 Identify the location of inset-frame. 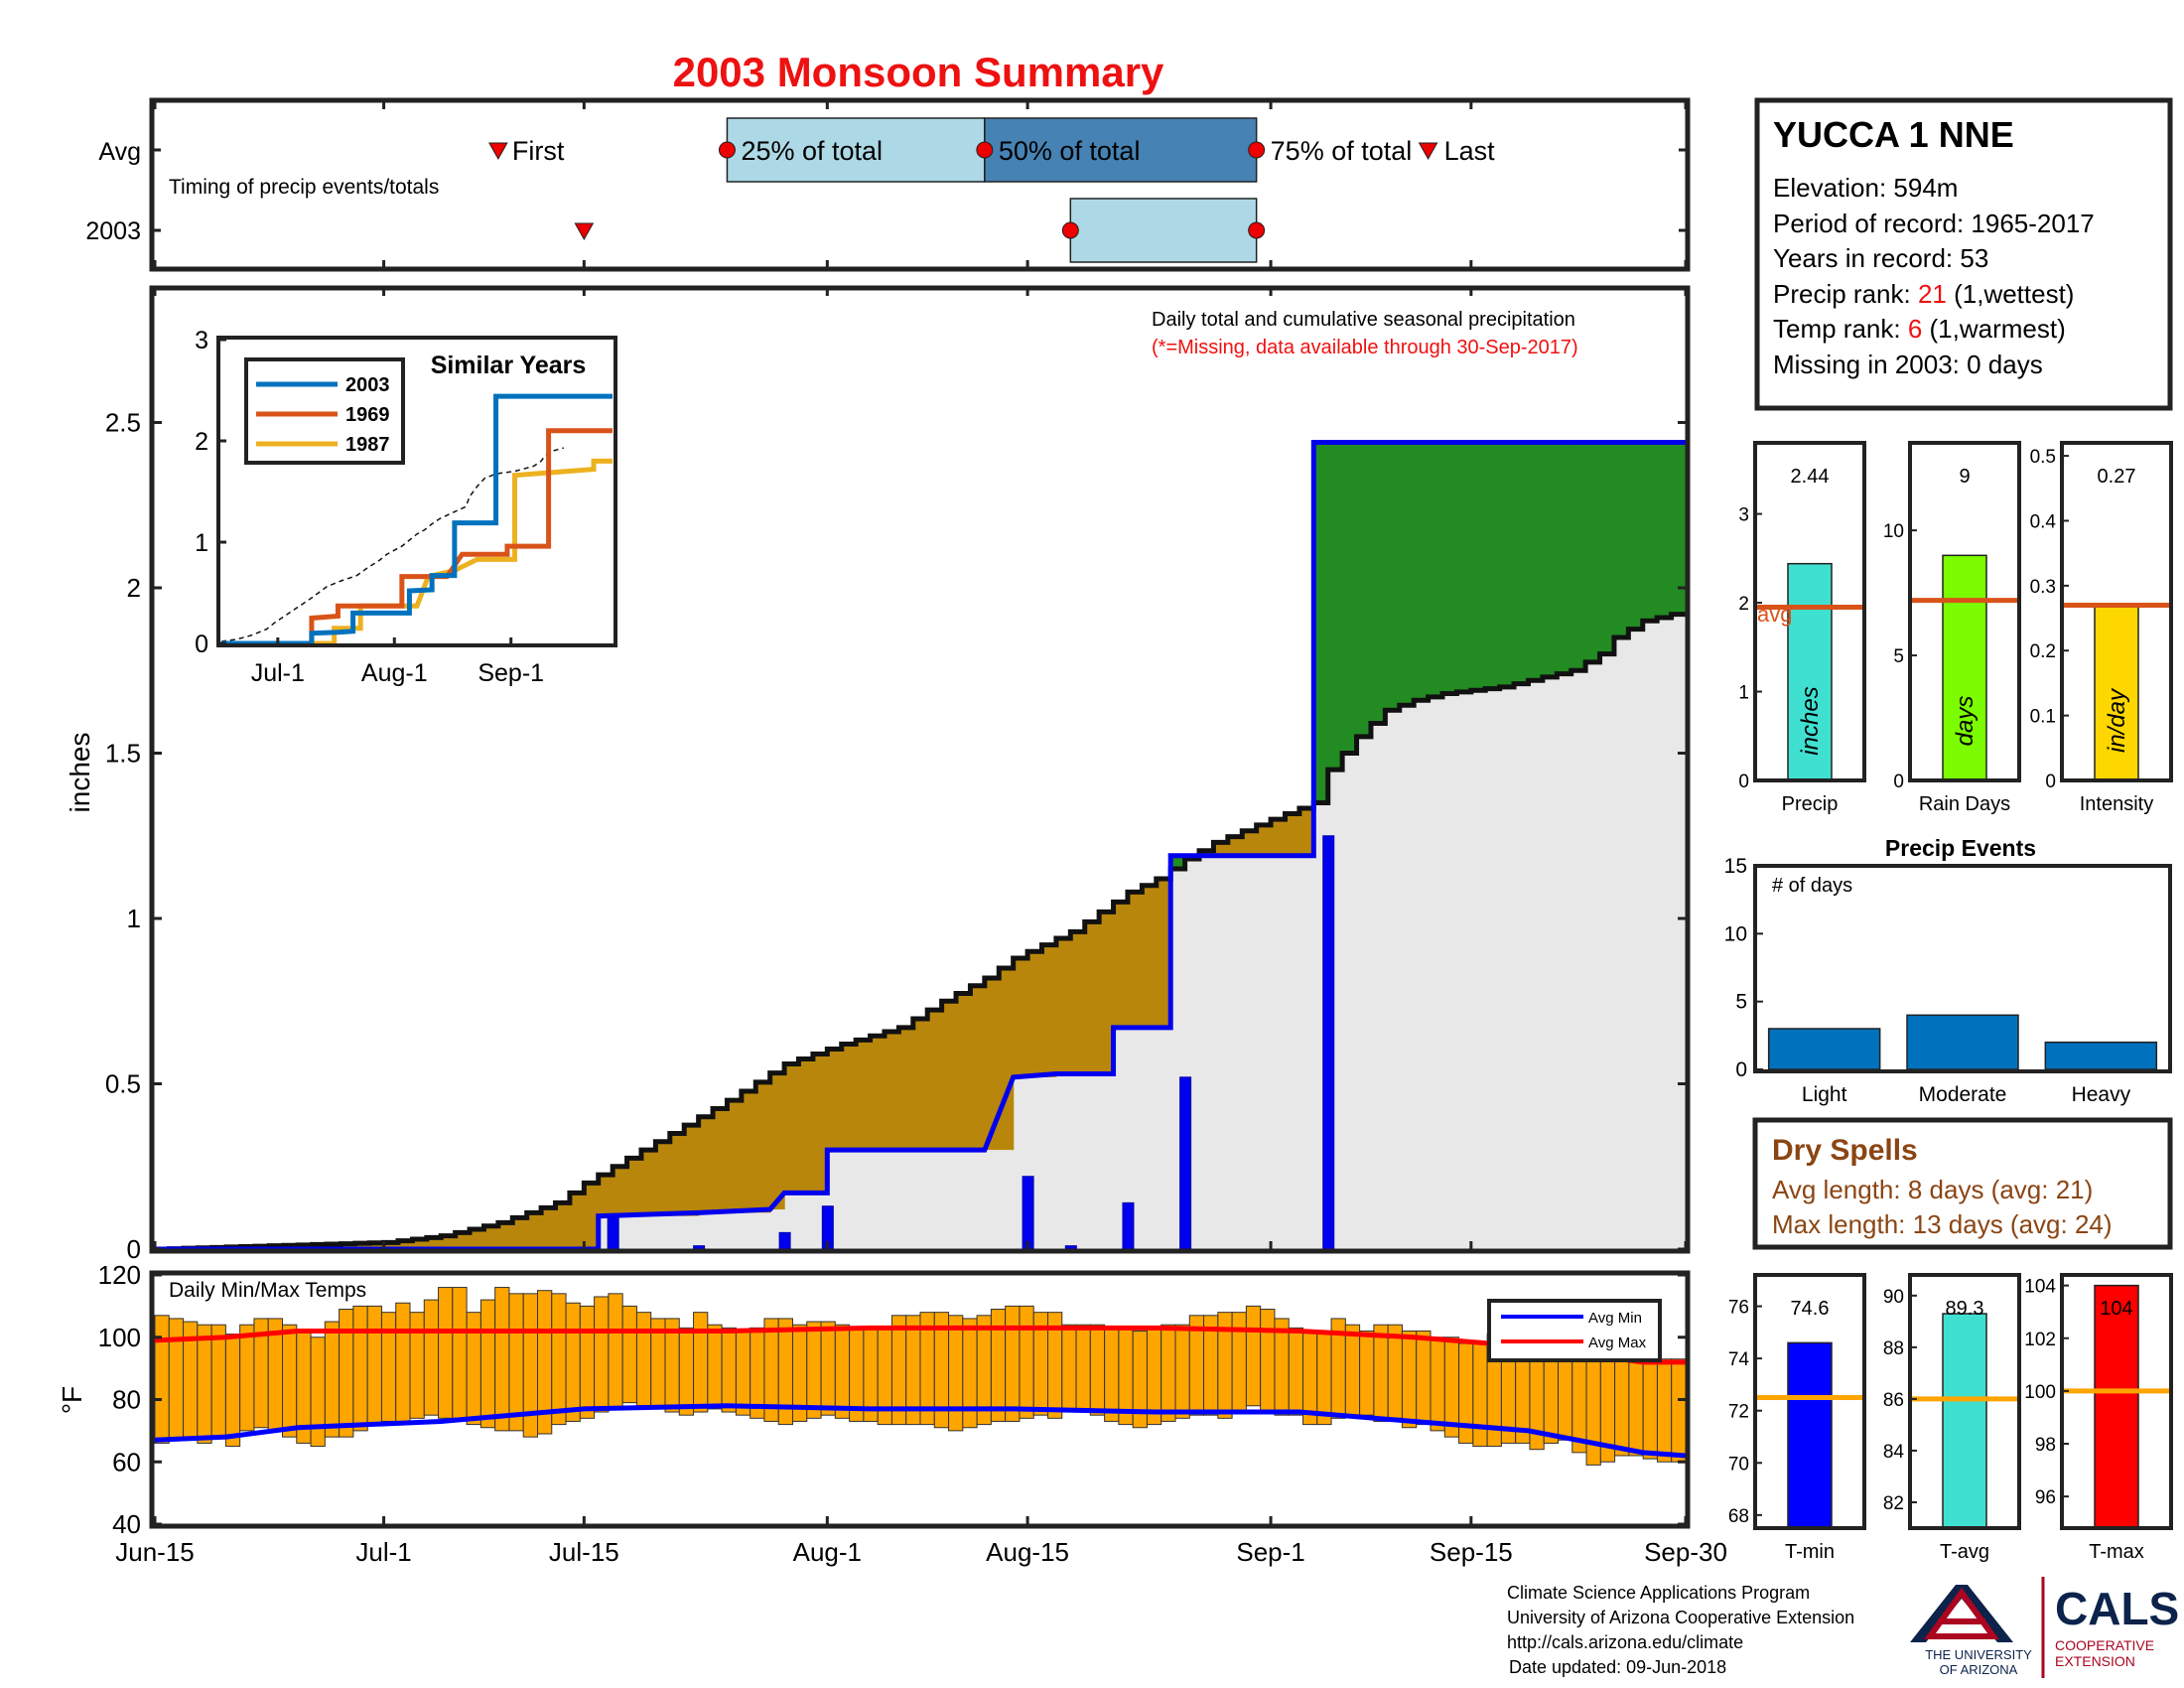
(416, 491).